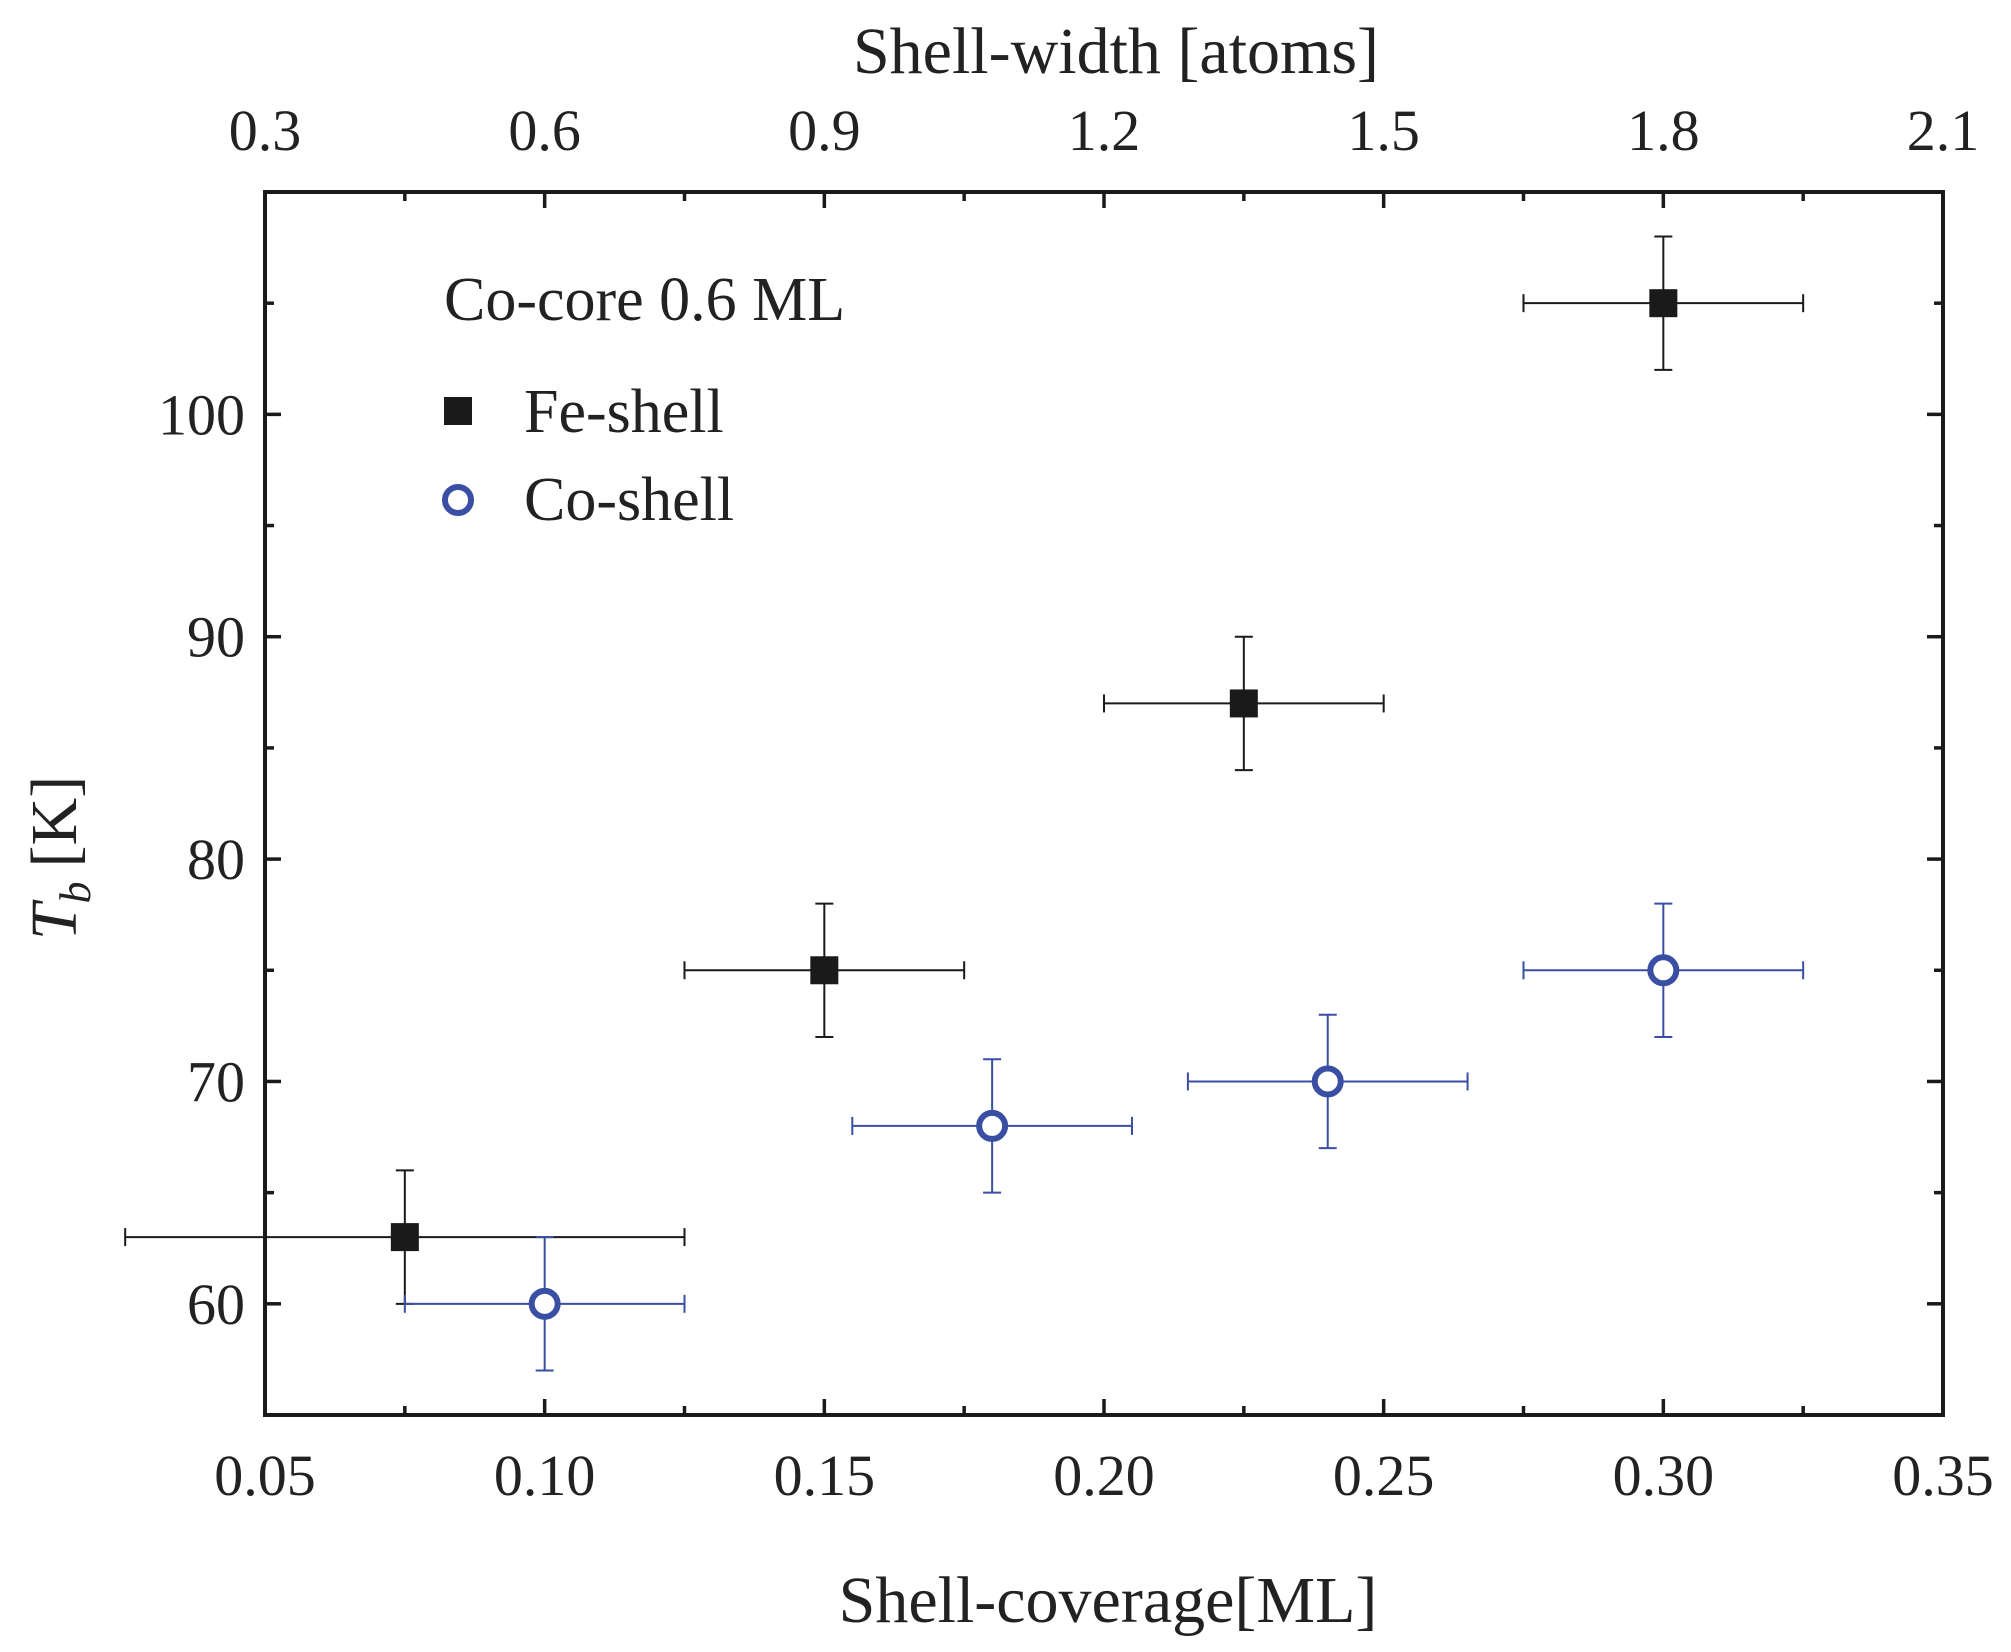 The height and width of the screenshot is (1652, 2011). I want to click on x-tick-label: 0.35, so click(1943, 1475).